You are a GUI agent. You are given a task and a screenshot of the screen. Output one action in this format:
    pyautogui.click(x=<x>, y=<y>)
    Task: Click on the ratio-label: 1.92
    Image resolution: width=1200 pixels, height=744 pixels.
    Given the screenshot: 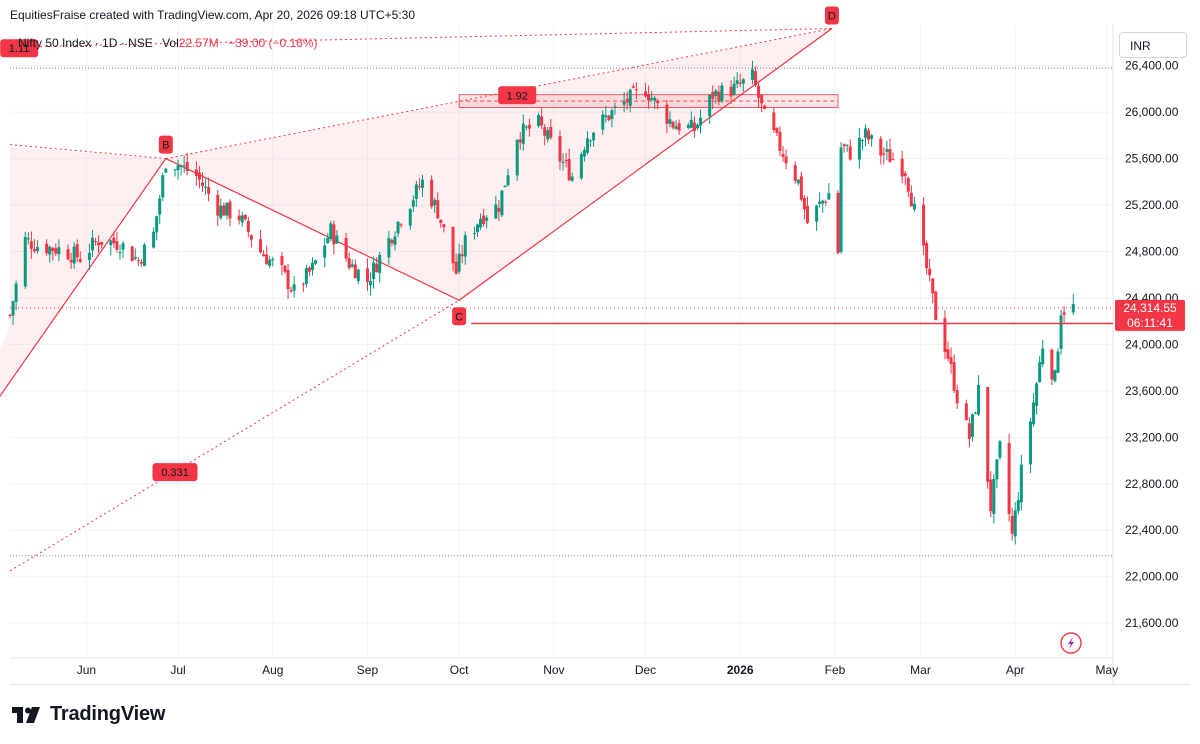 What is the action you would take?
    pyautogui.click(x=517, y=95)
    